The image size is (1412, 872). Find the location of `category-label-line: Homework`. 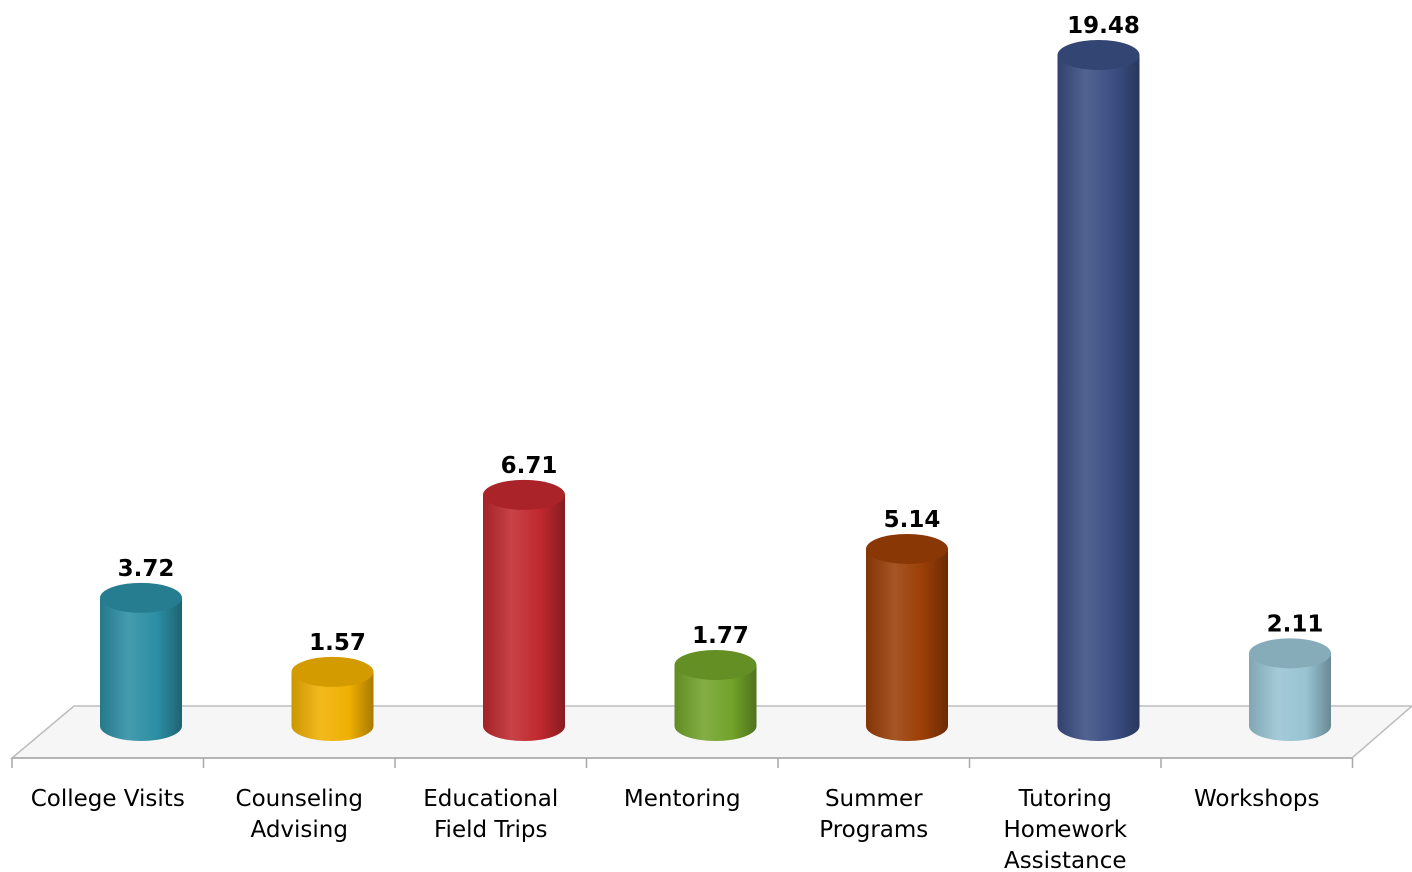

category-label-line: Homework is located at coordinates (1065, 830).